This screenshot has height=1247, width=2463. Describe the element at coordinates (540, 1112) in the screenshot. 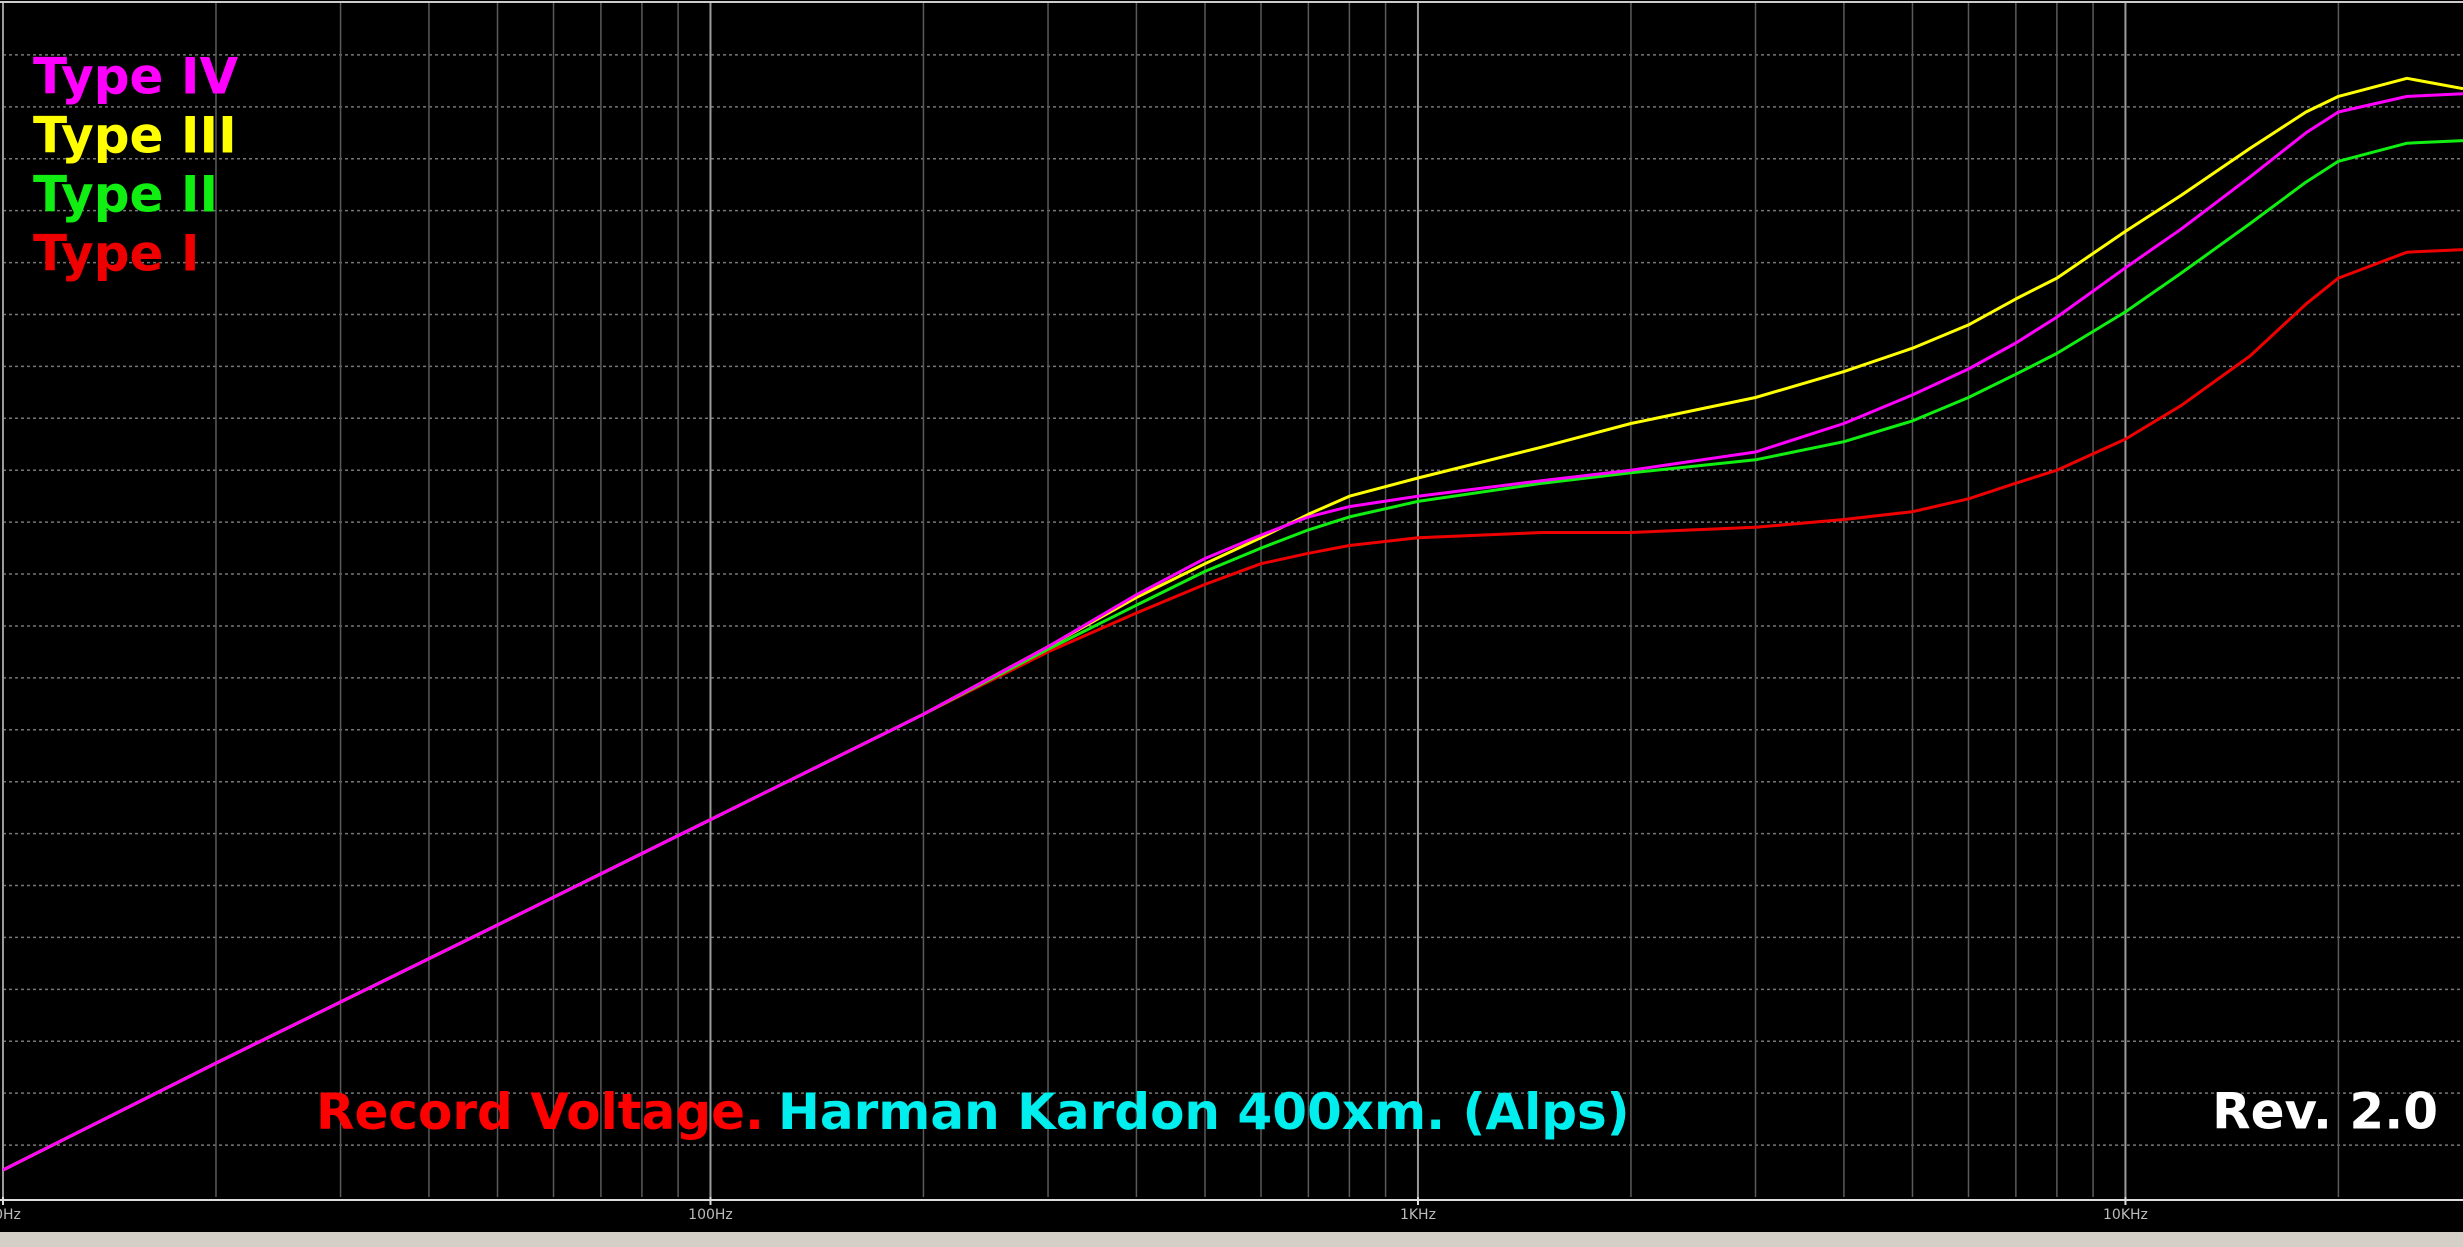

I see `annotation-part: Record Voltage.` at that location.